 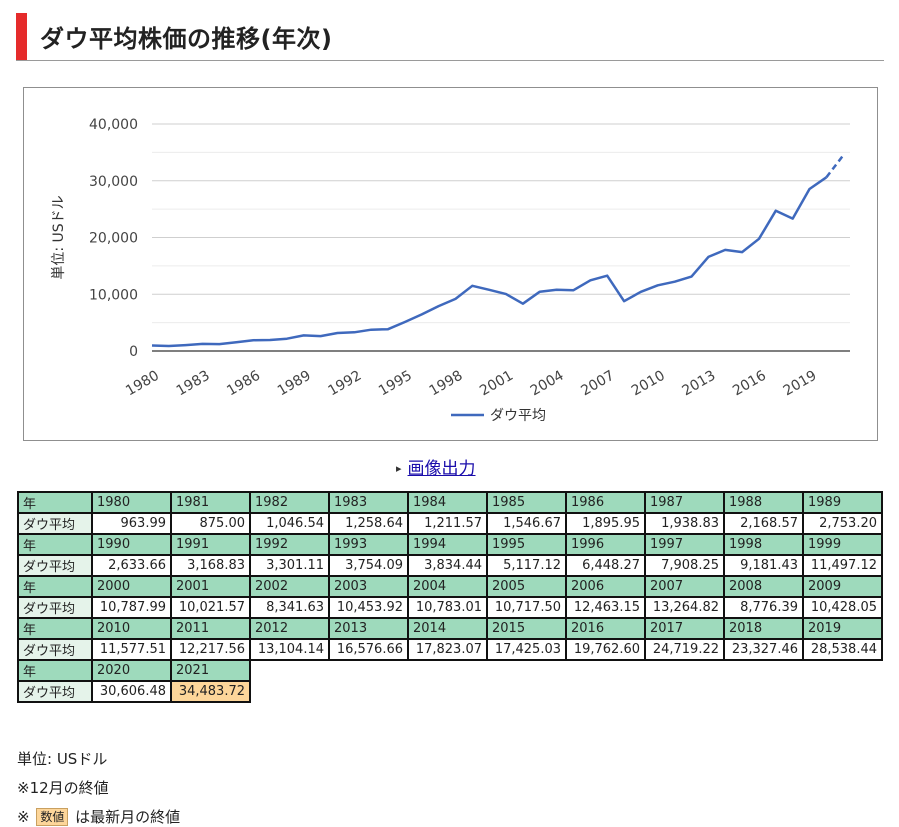 I want to click on year-cell: 1991, so click(x=210, y=544).